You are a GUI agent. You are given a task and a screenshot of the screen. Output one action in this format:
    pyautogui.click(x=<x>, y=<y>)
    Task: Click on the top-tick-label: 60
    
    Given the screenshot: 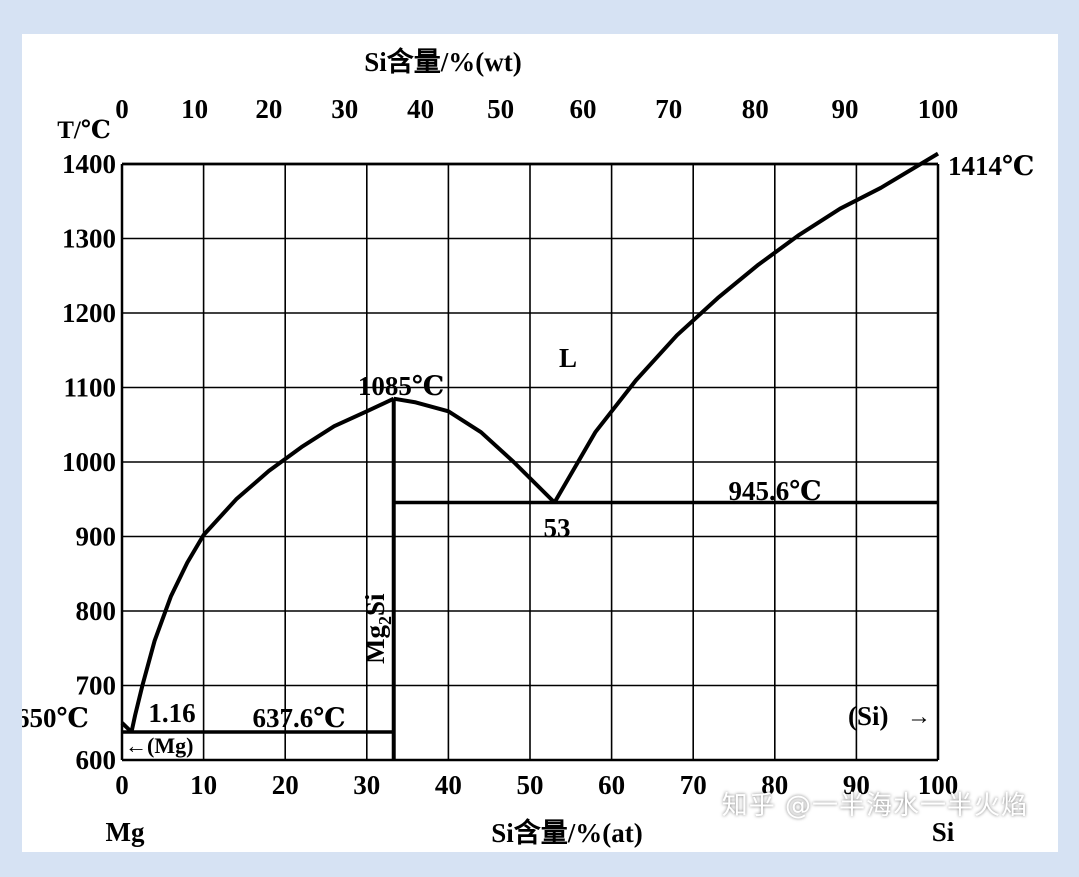 What is the action you would take?
    pyautogui.click(x=583, y=109)
    